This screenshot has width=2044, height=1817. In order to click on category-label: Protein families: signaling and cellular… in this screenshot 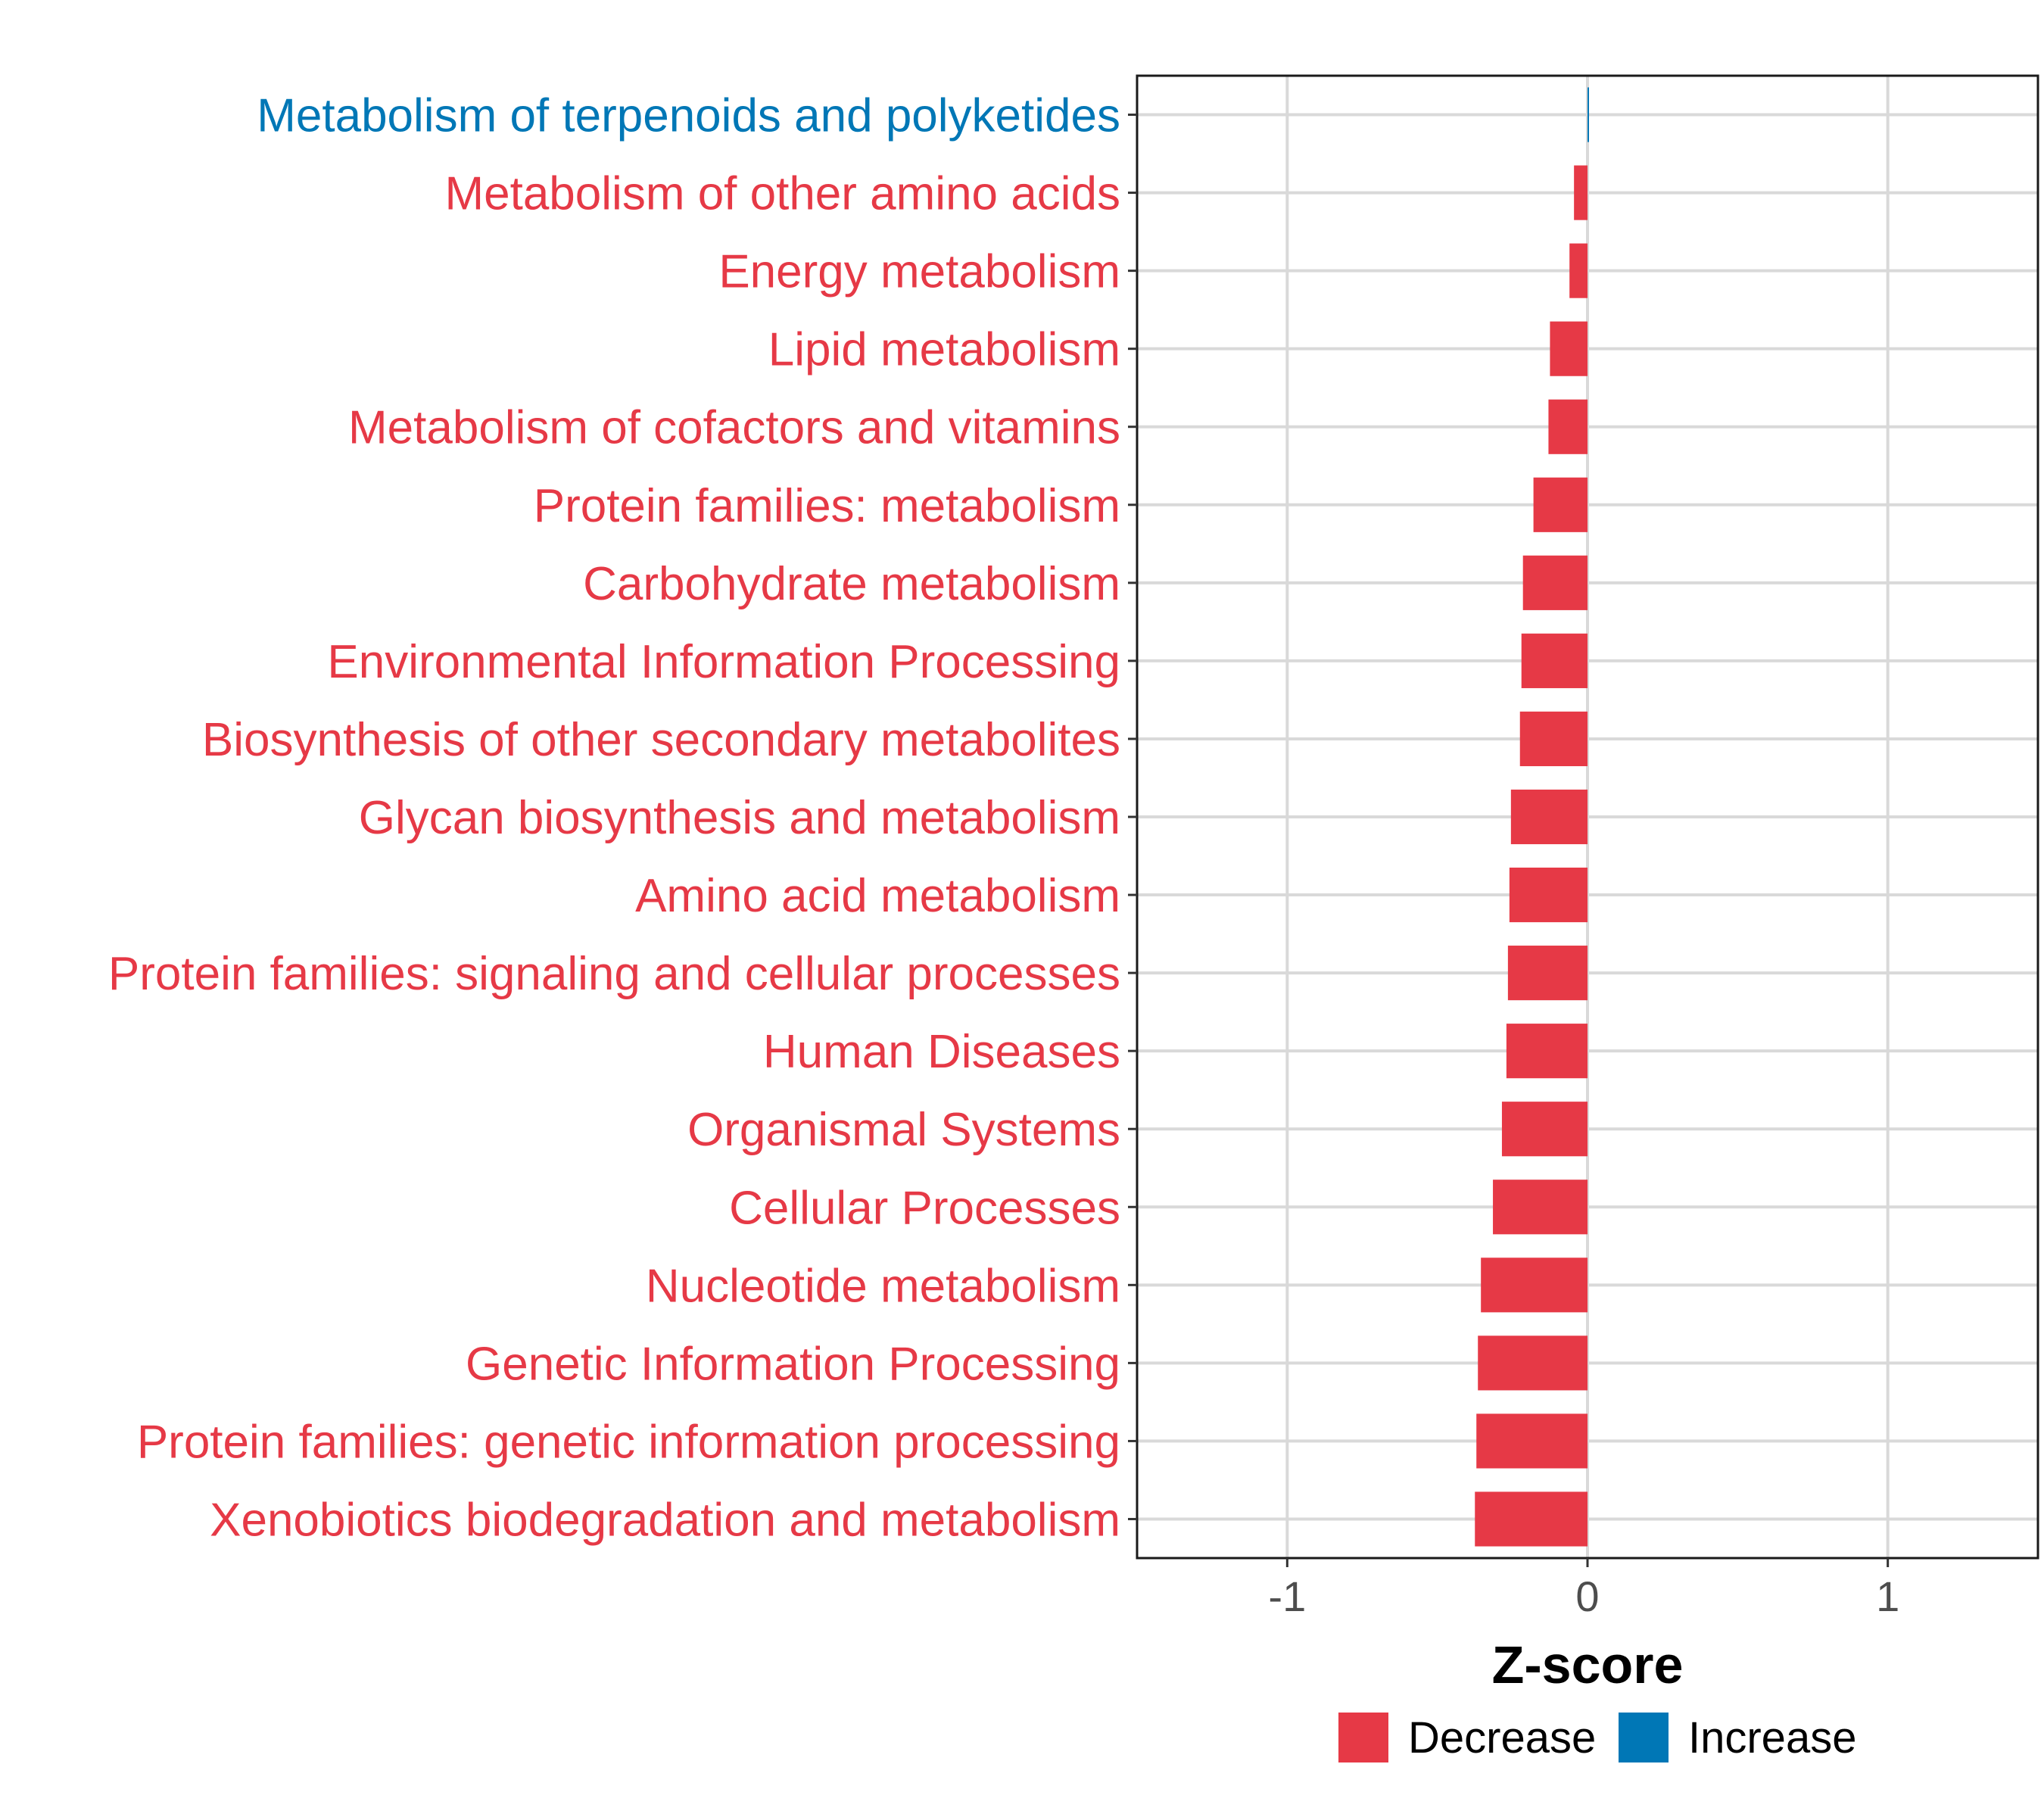, I will do `click(614, 974)`.